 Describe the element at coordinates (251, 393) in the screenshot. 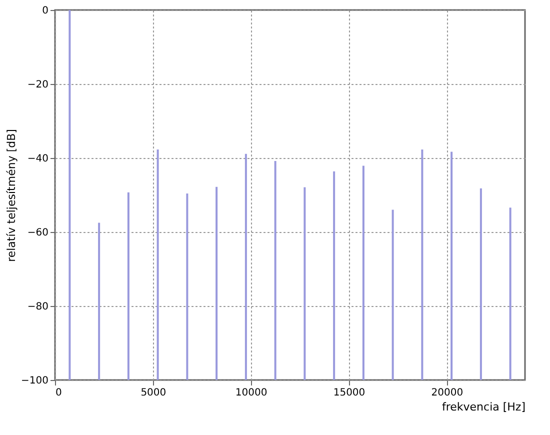

I see `x-tick-label: 10000` at that location.